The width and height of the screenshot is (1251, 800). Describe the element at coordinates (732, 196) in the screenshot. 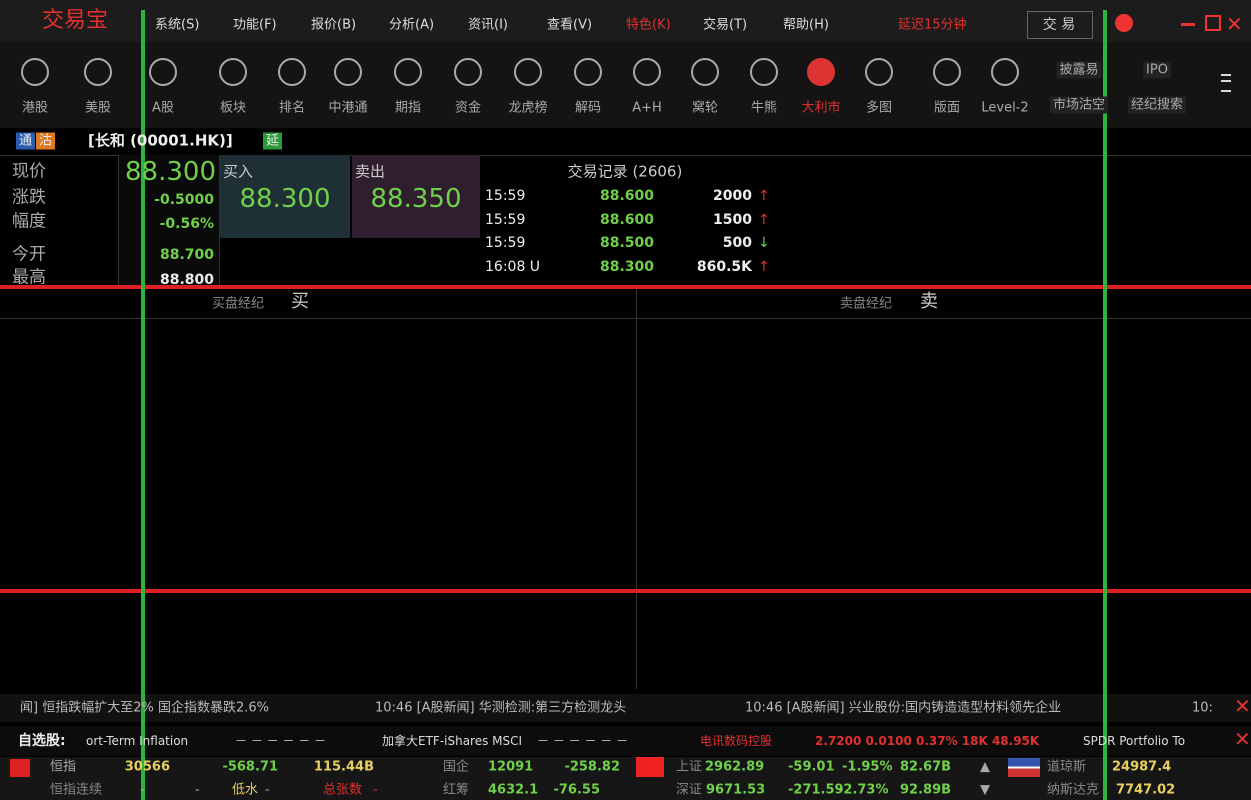

I see `trade-volume: 2000` at that location.